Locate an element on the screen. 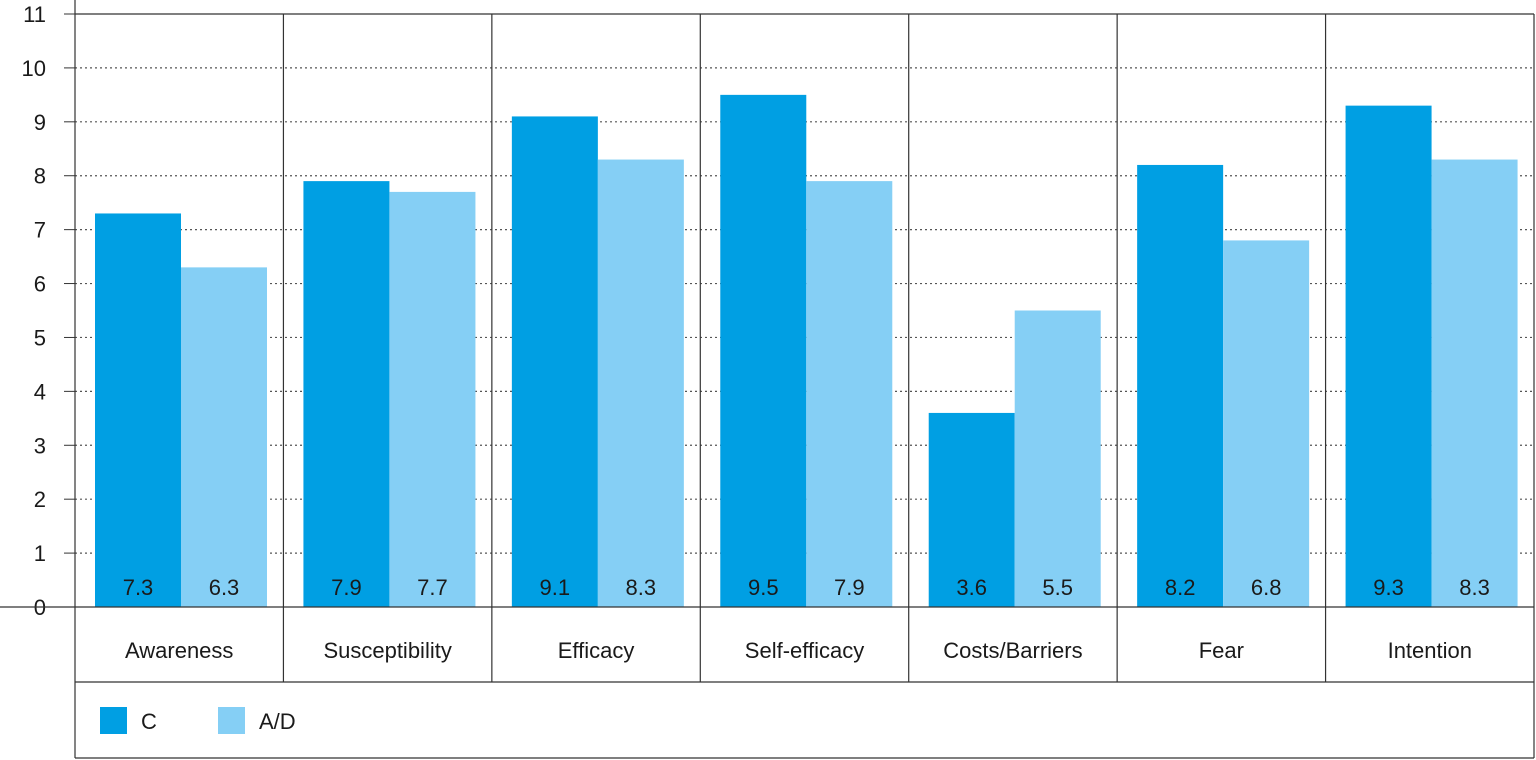 The image size is (1536, 760). bar-C-awareness is located at coordinates (138, 410).